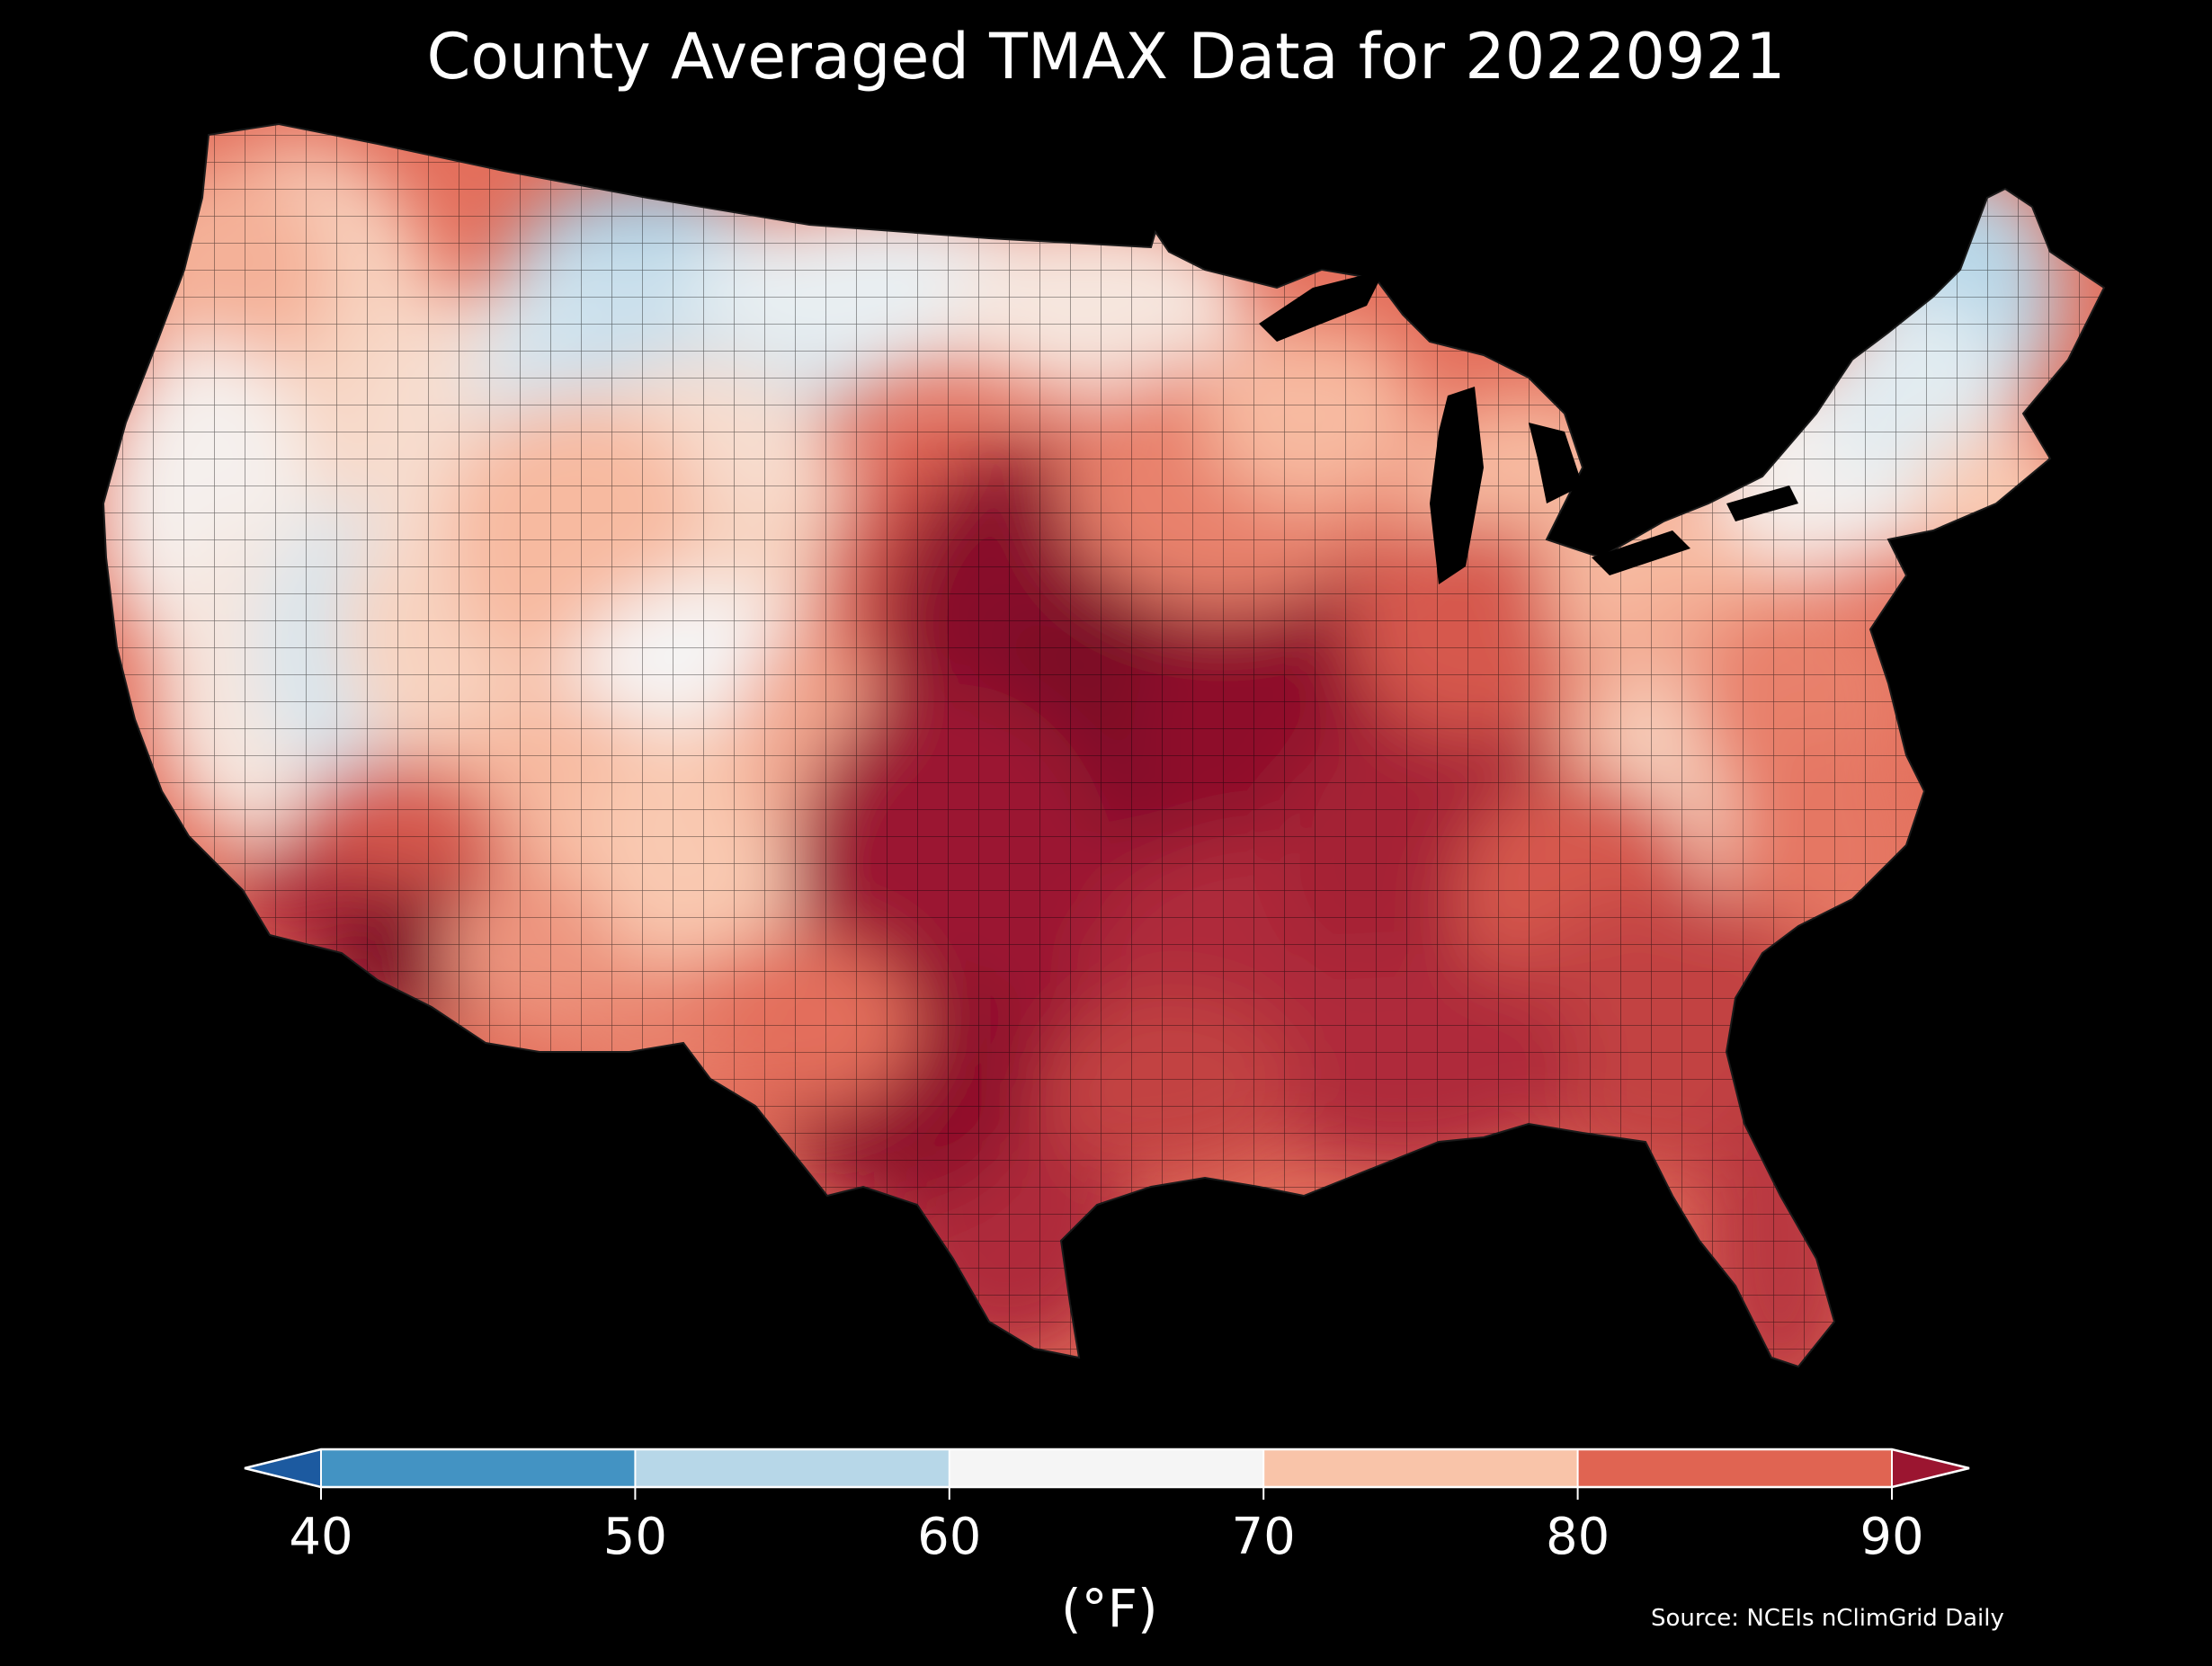 This screenshot has width=2212, height=1666. I want to click on source-credit: Source: NCEIs nClimGrid Daily, so click(1827, 1618).